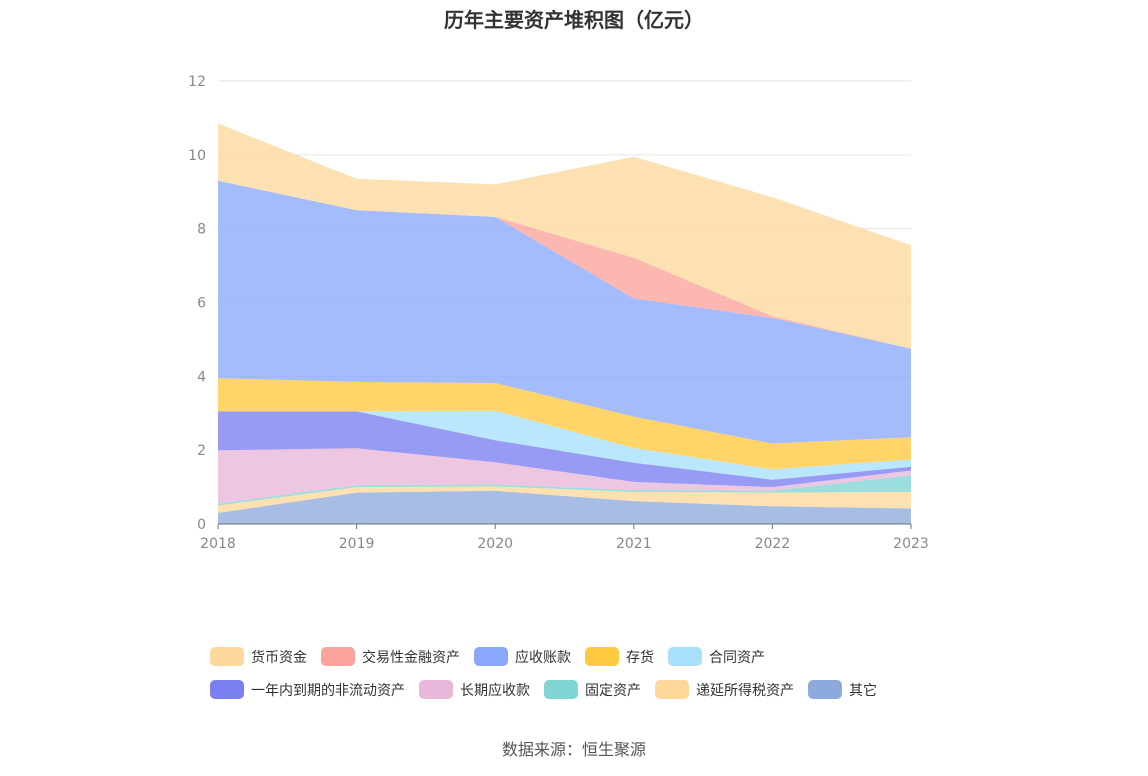 Image resolution: width=1148 pixels, height=776 pixels. I want to click on y-tick-label: 12, so click(197, 82).